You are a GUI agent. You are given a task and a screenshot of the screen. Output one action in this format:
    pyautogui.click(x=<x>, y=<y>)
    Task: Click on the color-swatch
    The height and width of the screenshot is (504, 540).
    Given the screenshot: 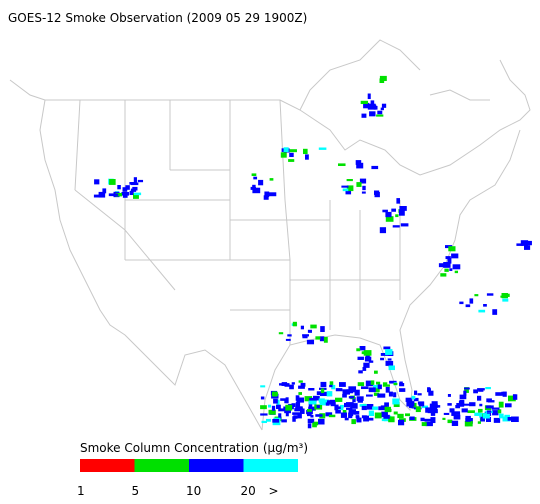 What is the action you would take?
    pyautogui.click(x=107, y=465)
    